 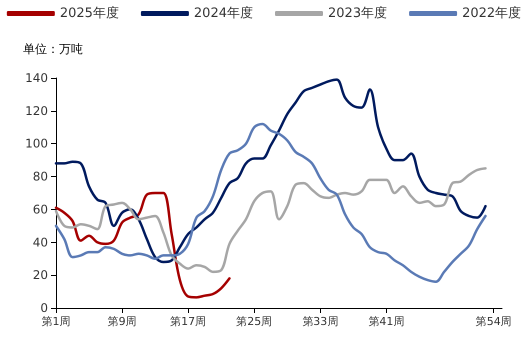 I want to click on y-tick-label: 120, so click(x=36, y=111).